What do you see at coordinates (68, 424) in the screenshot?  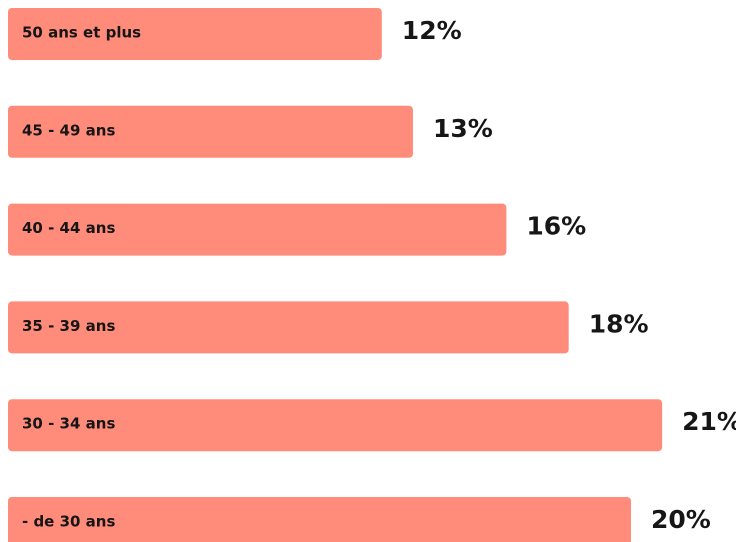 I see `category-label: 30 - 34 ans` at bounding box center [68, 424].